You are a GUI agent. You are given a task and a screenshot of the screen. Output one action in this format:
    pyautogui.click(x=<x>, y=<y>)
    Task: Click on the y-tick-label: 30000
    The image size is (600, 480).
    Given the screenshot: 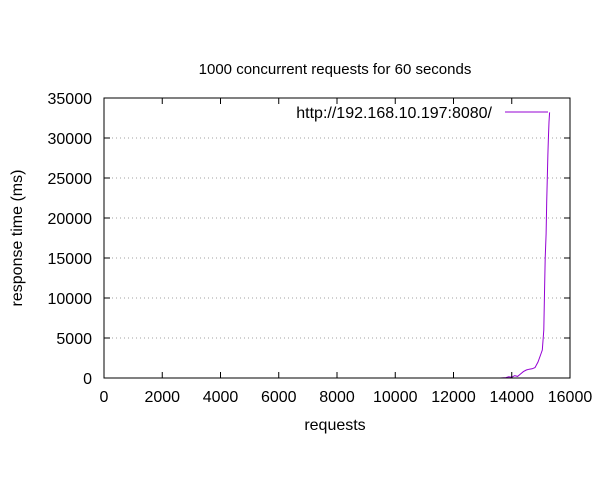 What is the action you would take?
    pyautogui.click(x=70, y=139)
    